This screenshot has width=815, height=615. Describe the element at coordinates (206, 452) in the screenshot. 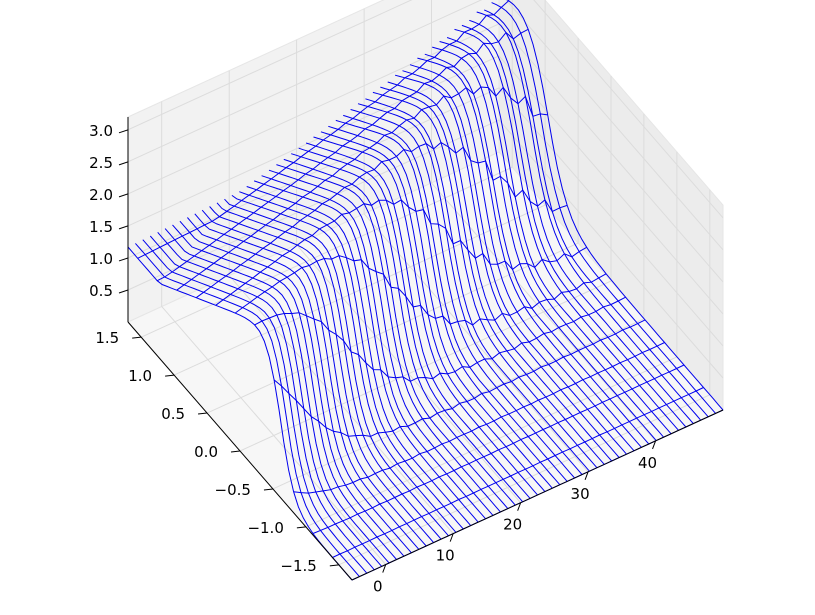

I see `y-tick-label: 0.0` at that location.